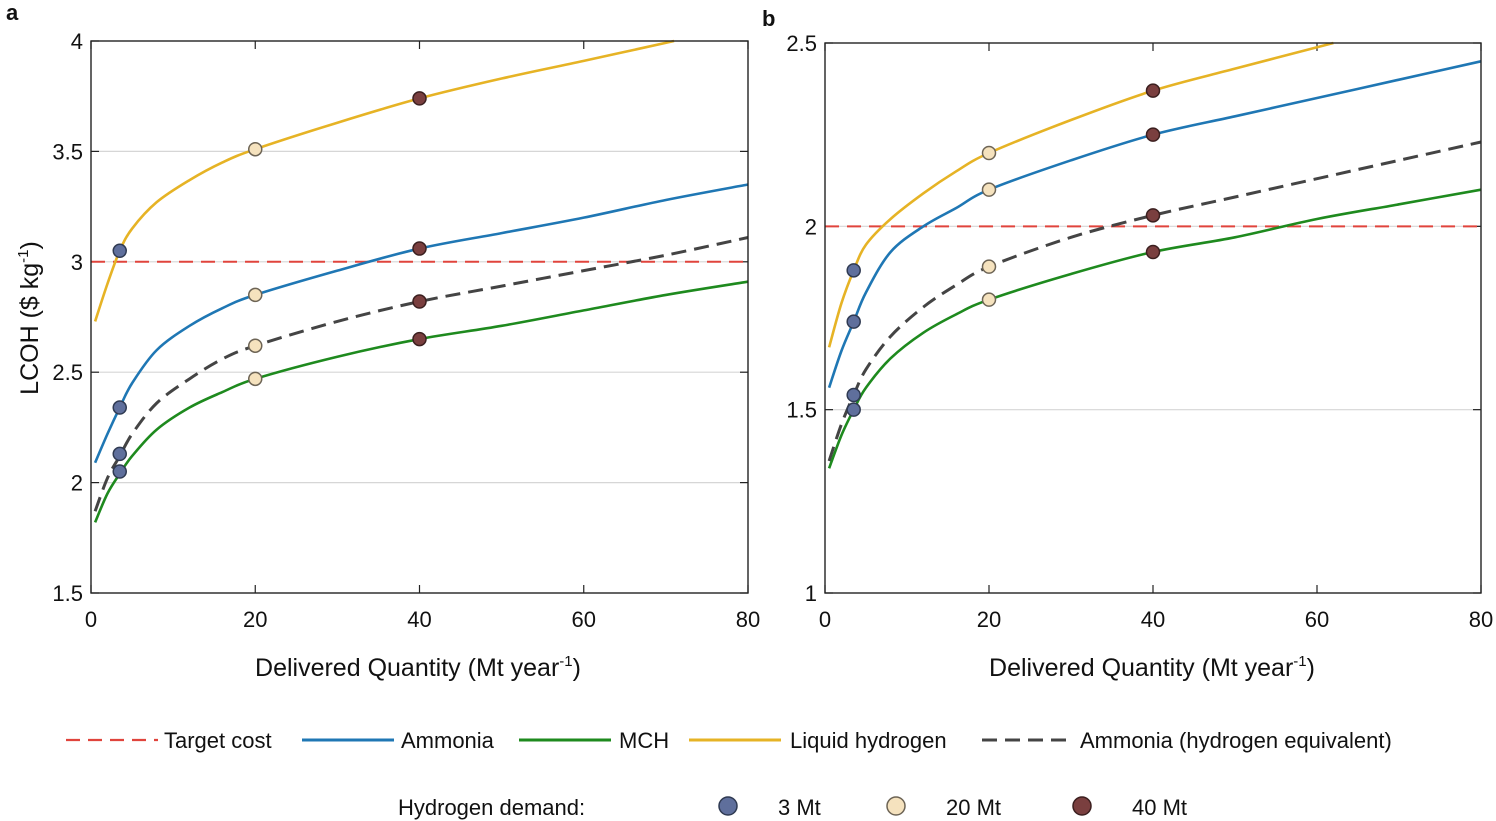 The image size is (1496, 821). What do you see at coordinates (896, 806) in the screenshot?
I see `legend-marker-20mt` at bounding box center [896, 806].